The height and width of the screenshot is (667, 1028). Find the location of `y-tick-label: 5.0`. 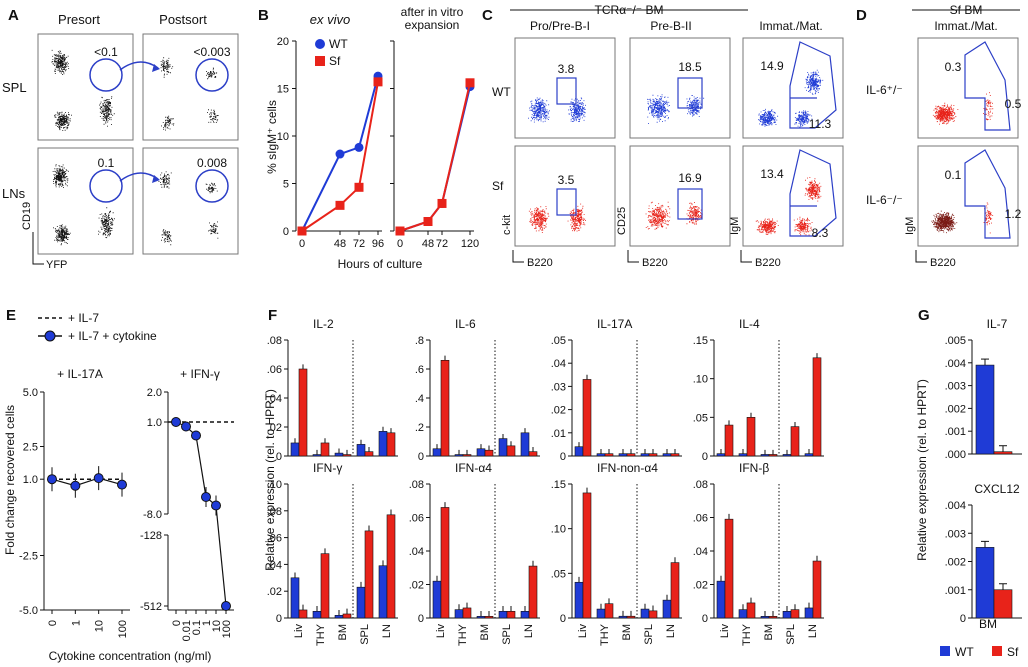

y-tick-label: 5.0 is located at coordinates (30, 393).